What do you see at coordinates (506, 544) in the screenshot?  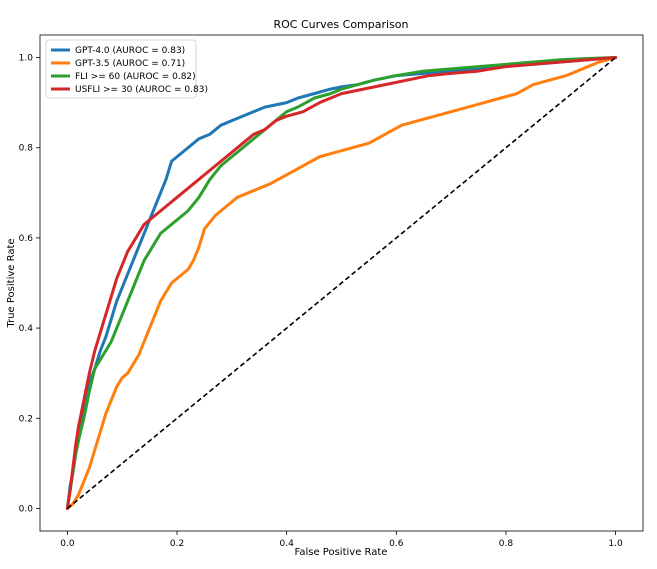 I see `x-tick-label: 0.8` at bounding box center [506, 544].